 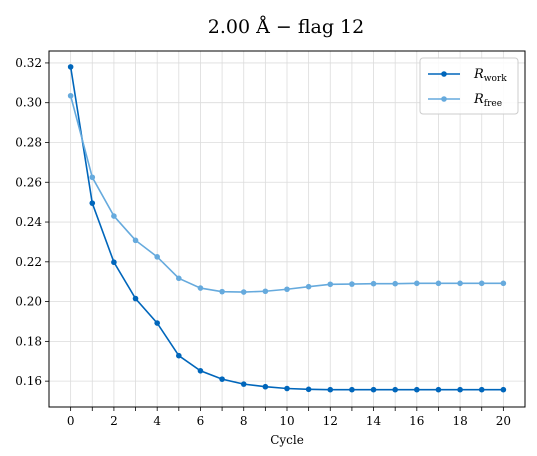 I want to click on legend: Rwork Rfree, so click(x=469, y=86).